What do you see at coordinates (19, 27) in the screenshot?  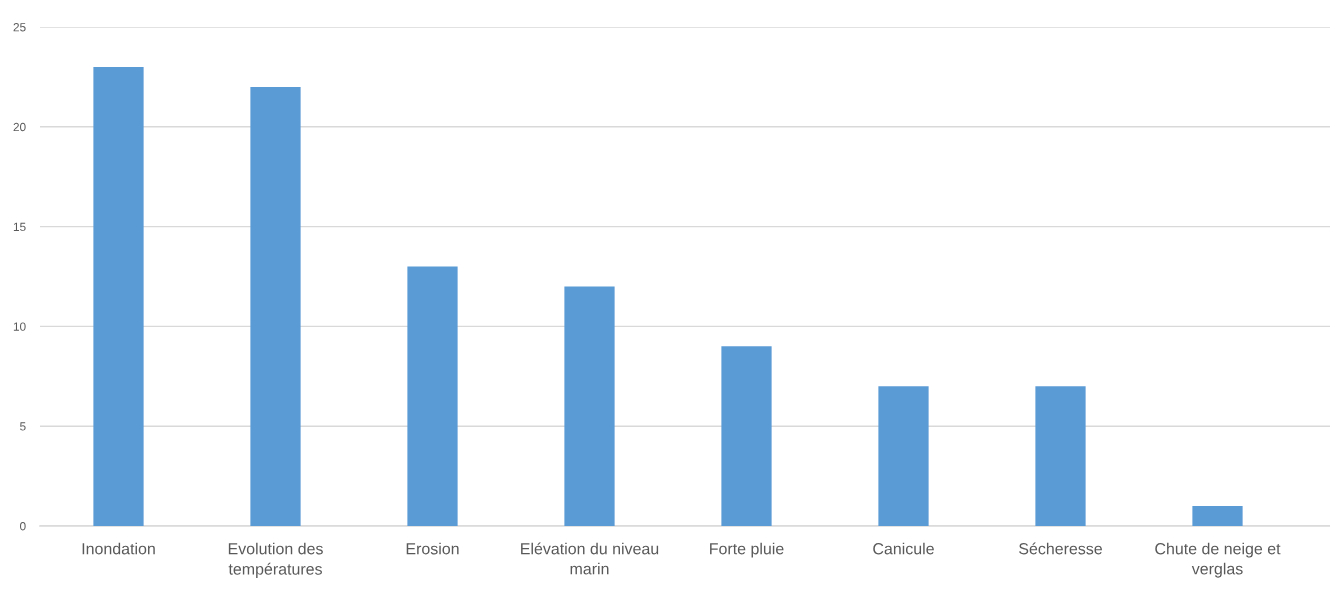 I see `y-tick-label: 25` at bounding box center [19, 27].